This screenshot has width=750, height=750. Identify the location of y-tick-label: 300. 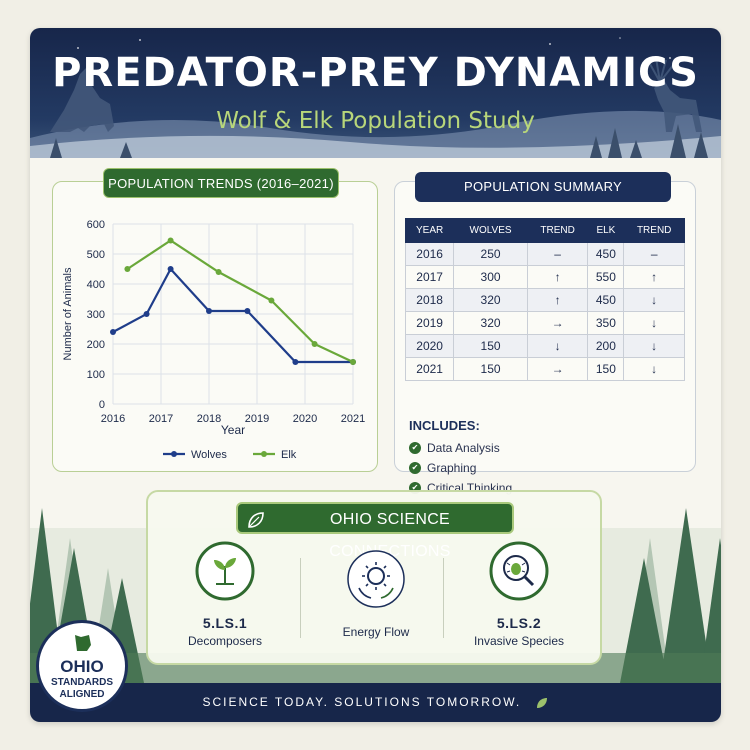
(96, 315).